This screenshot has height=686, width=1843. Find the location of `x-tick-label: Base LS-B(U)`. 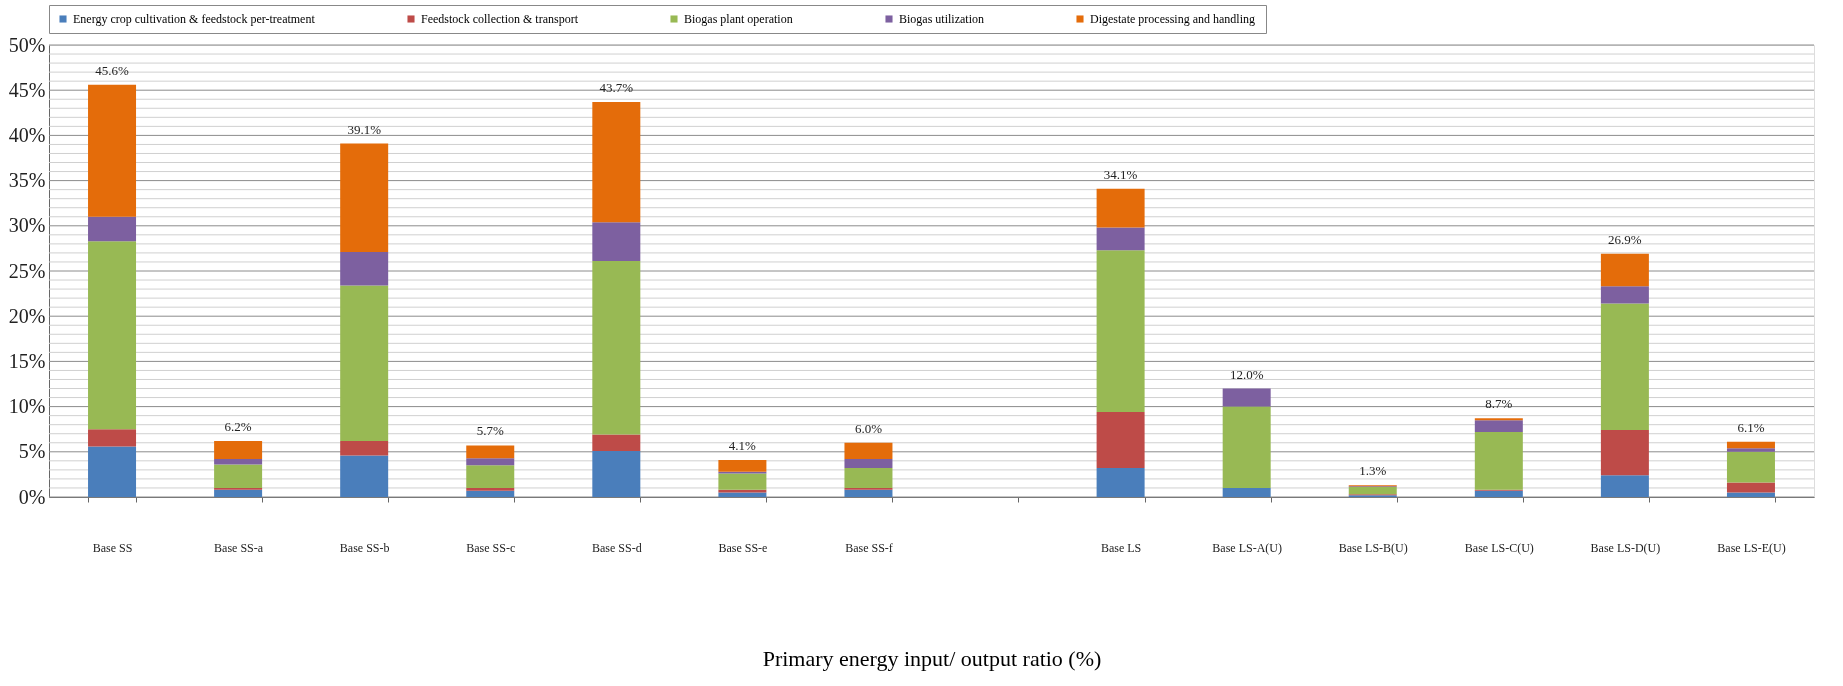

x-tick-label: Base LS-B(U) is located at coordinates (1373, 547).